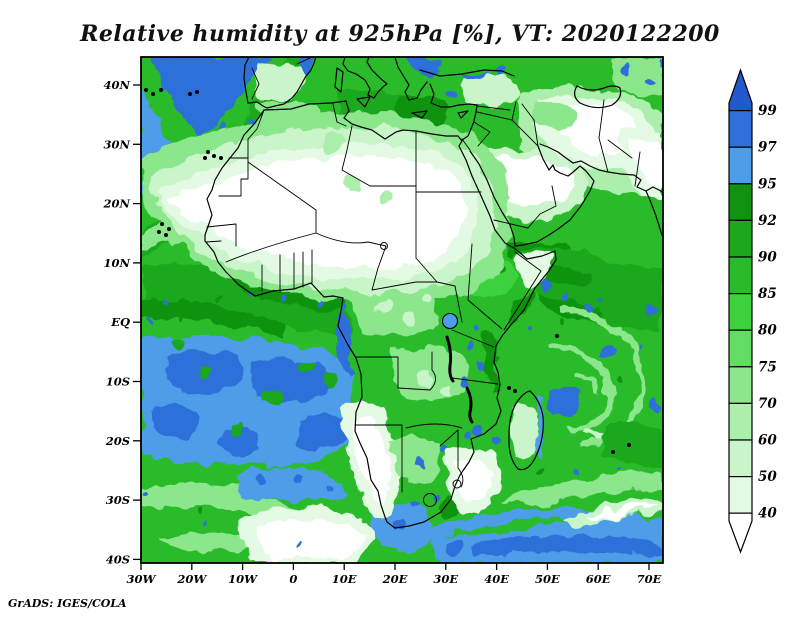 Image resolution: width=800 pixels, height=618 pixels. I want to click on y-tick-label: 30N, so click(116, 144).